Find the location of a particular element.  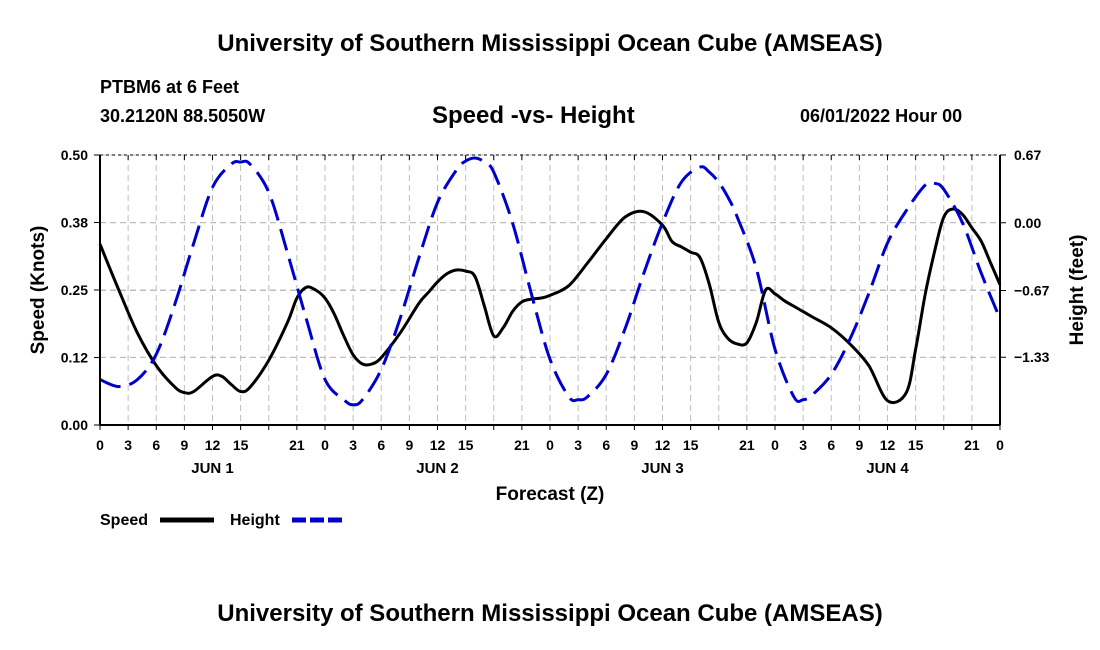

y-tick-label: 0.12 is located at coordinates (74, 358).